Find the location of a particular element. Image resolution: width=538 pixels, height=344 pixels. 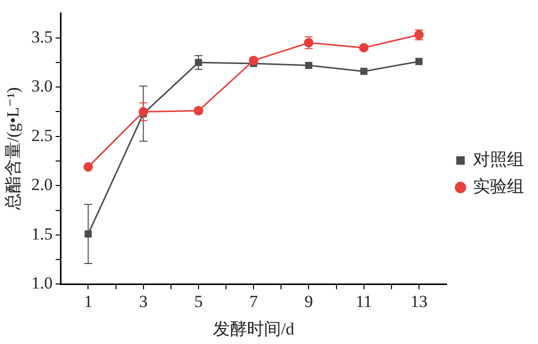

x-tick-label: 5 is located at coordinates (198, 301).